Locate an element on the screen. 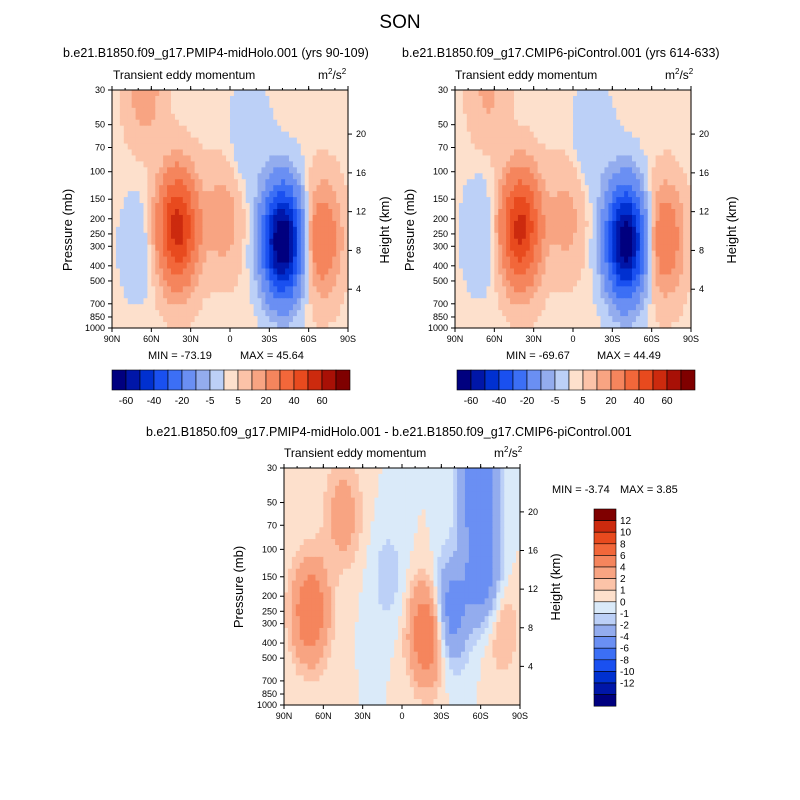 The width and height of the screenshot is (800, 800). y-tick-label: 250 is located at coordinates (440, 234).